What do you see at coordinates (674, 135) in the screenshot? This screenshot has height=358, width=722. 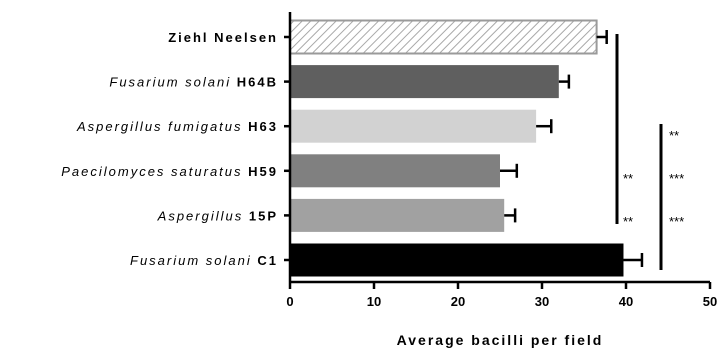 I see `significance-label-2-0: **` at bounding box center [674, 135].